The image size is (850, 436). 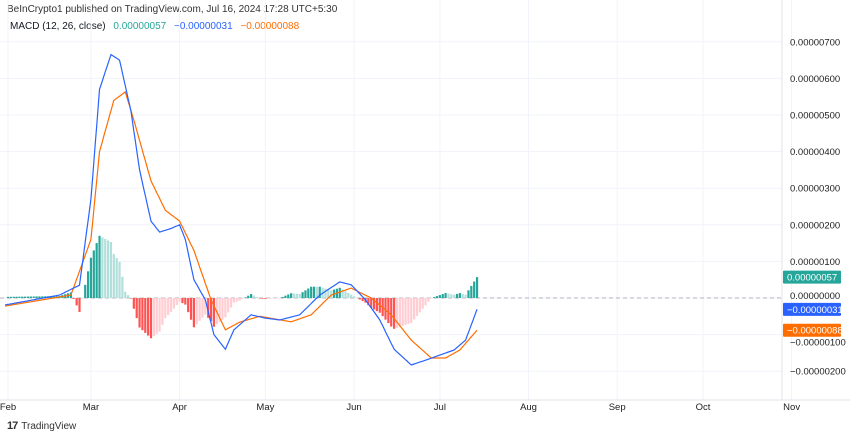 I want to click on indicator-name: MACD (12, 26, close), so click(x=58, y=26).